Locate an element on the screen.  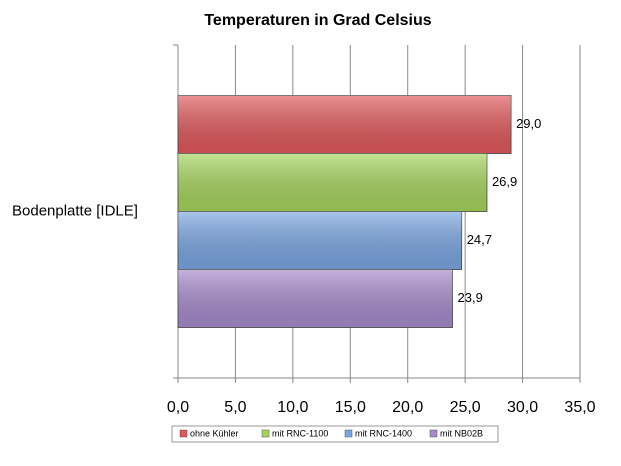
x-tick-label: 25,0 is located at coordinates (465, 407).